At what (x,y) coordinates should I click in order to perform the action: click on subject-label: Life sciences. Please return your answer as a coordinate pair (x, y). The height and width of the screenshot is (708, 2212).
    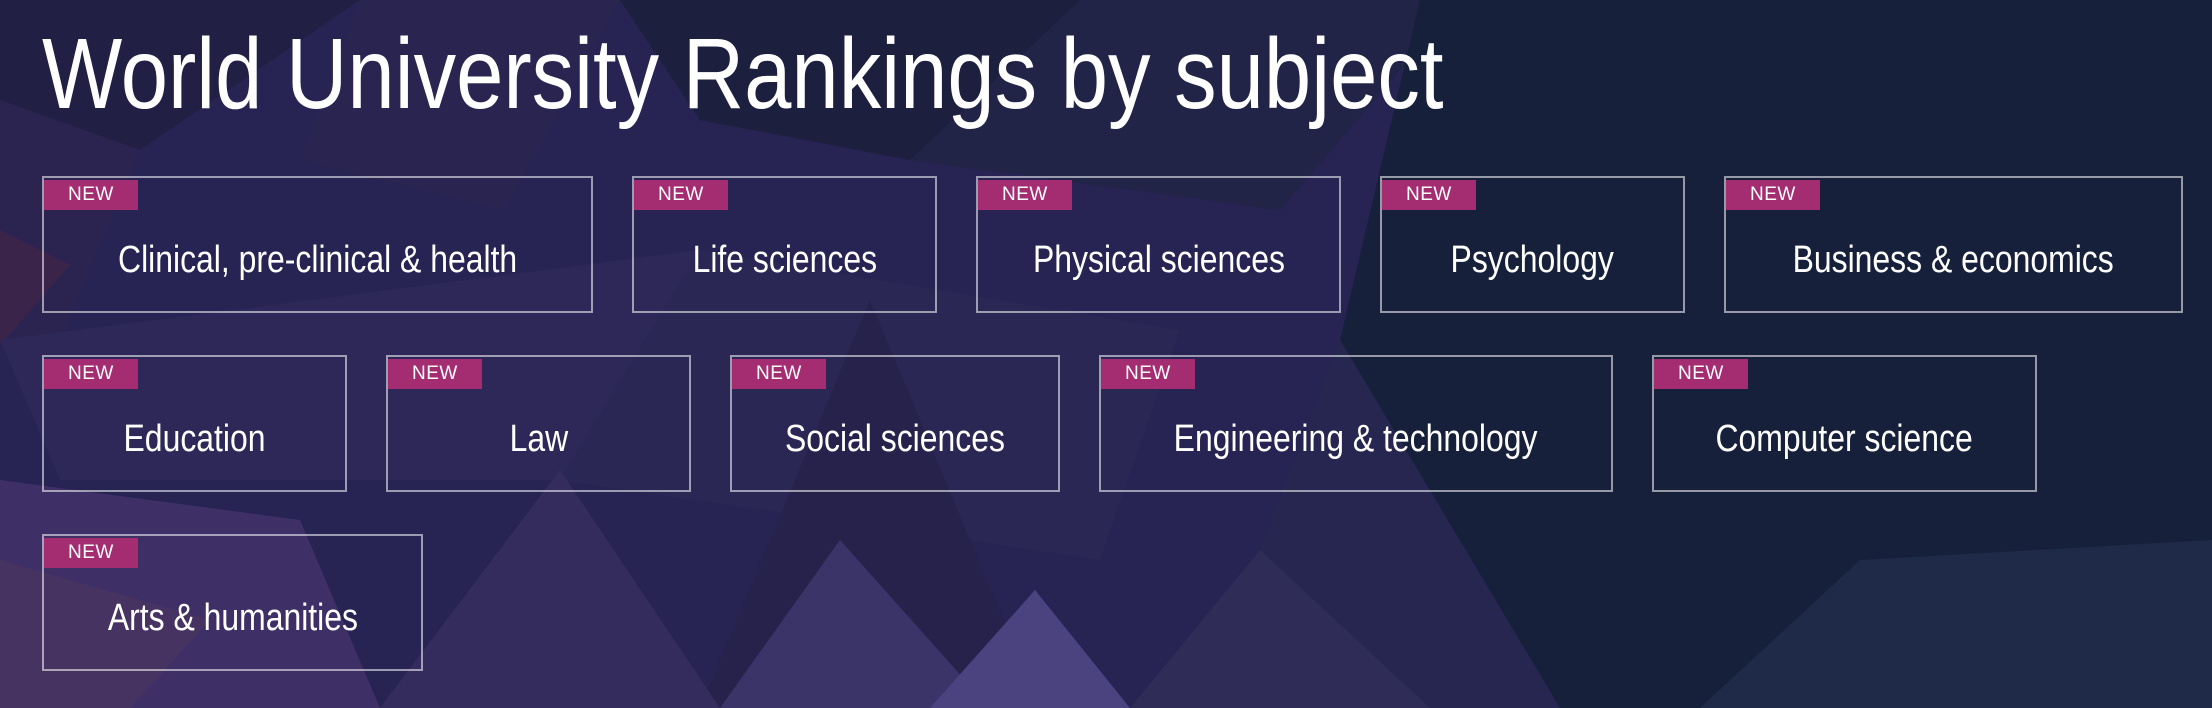
    Looking at the image, I should click on (784, 259).